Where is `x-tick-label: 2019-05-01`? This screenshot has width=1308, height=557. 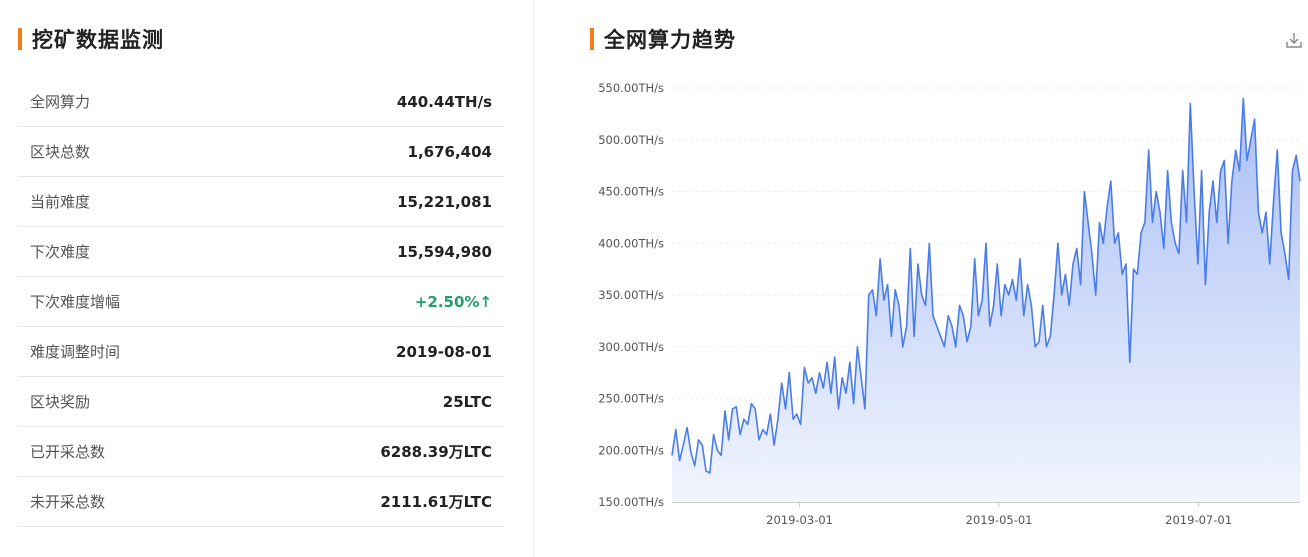 x-tick-label: 2019-05-01 is located at coordinates (999, 520).